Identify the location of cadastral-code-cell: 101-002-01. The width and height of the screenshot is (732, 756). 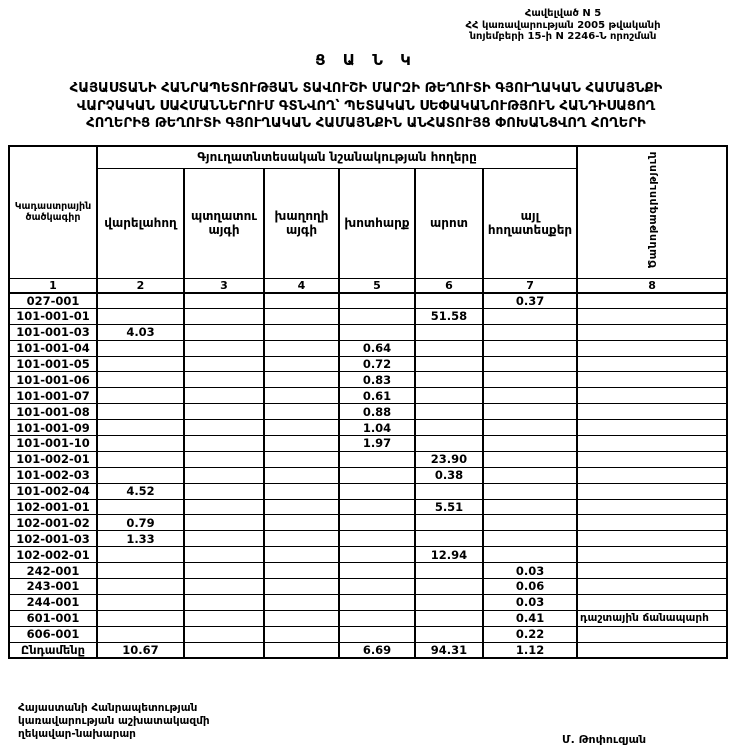
(53, 459).